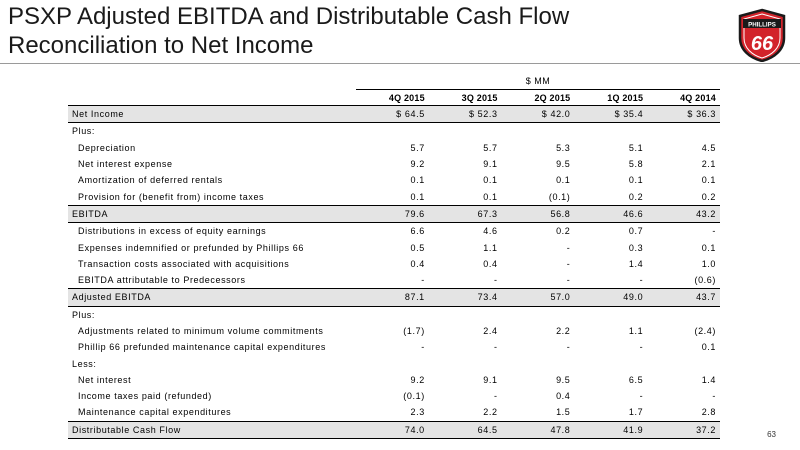 The height and width of the screenshot is (450, 800). Describe the element at coordinates (538, 81) in the screenshot. I see `unit-label: $ MM` at that location.